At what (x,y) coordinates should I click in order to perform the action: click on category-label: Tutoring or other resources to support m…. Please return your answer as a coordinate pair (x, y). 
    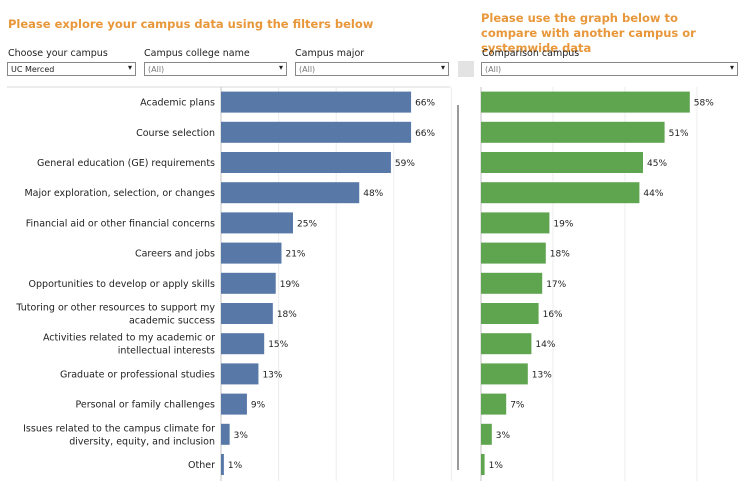
    Looking at the image, I should click on (115, 308).